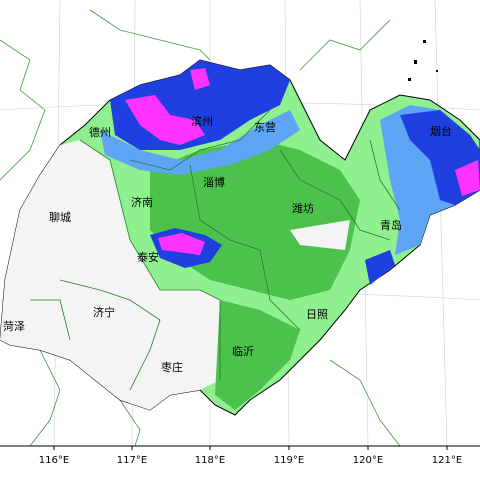 Image resolution: width=480 pixels, height=480 pixels. What do you see at coordinates (210, 460) in the screenshot?
I see `longitude-label: 118°E` at bounding box center [210, 460].